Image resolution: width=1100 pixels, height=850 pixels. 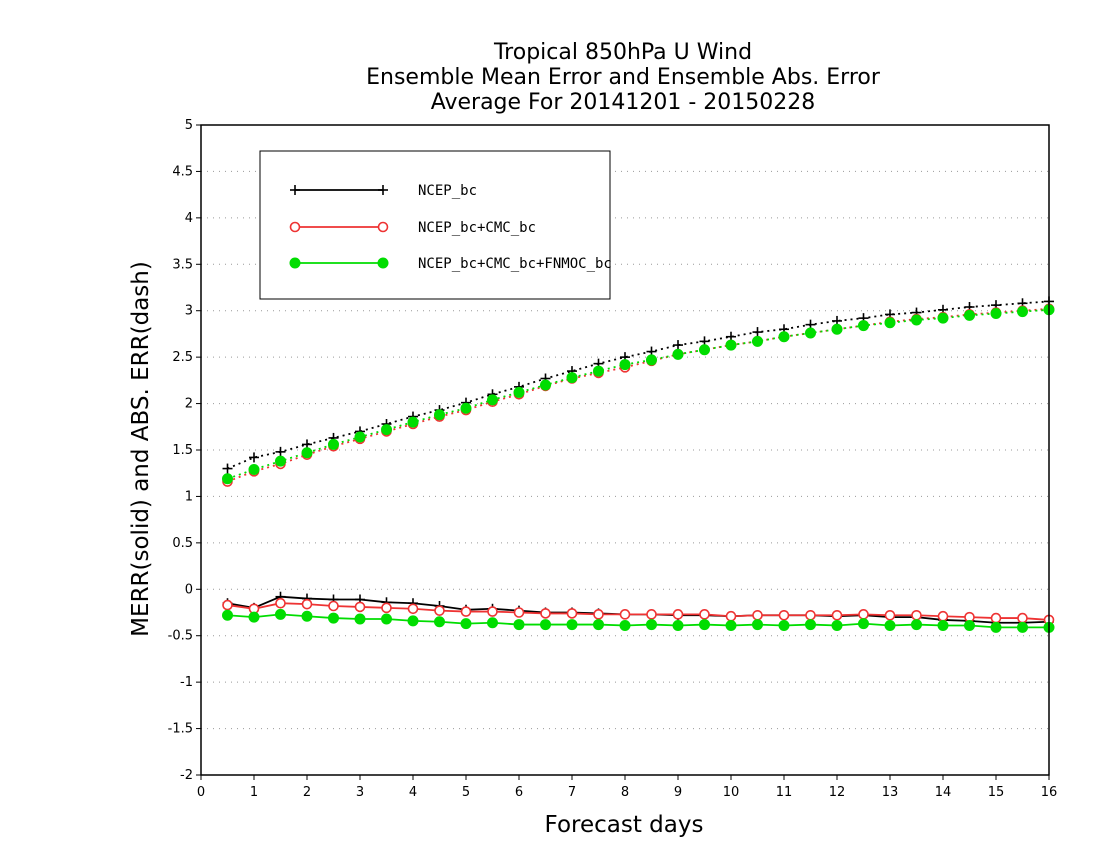 I want to click on legend-label: NCEP_bc, so click(x=447, y=191).